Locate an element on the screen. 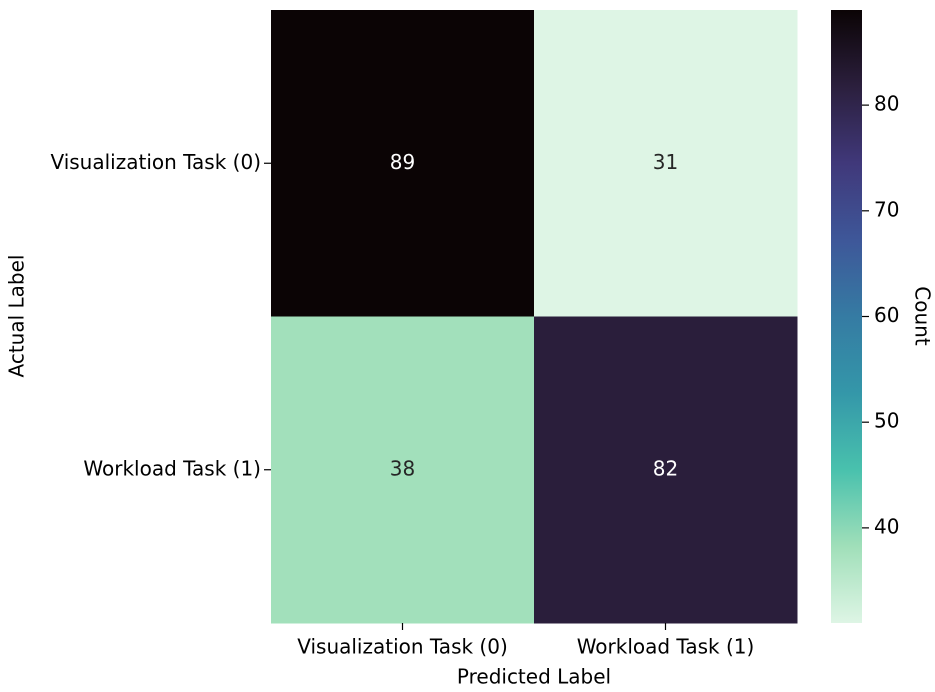 The width and height of the screenshot is (935, 692). x-axis-label: Predicted Label is located at coordinates (534, 677).